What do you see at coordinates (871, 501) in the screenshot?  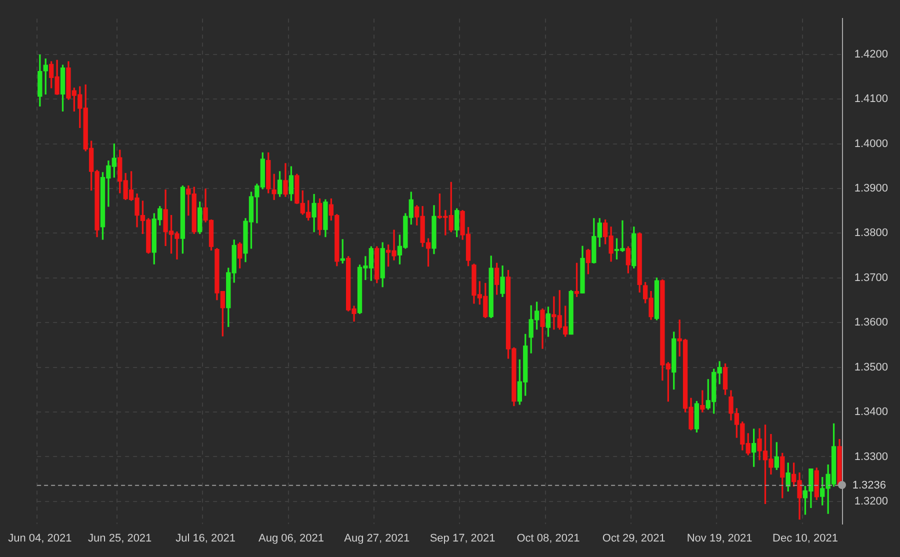 I see `y-tick-label: 1.3200` at bounding box center [871, 501].